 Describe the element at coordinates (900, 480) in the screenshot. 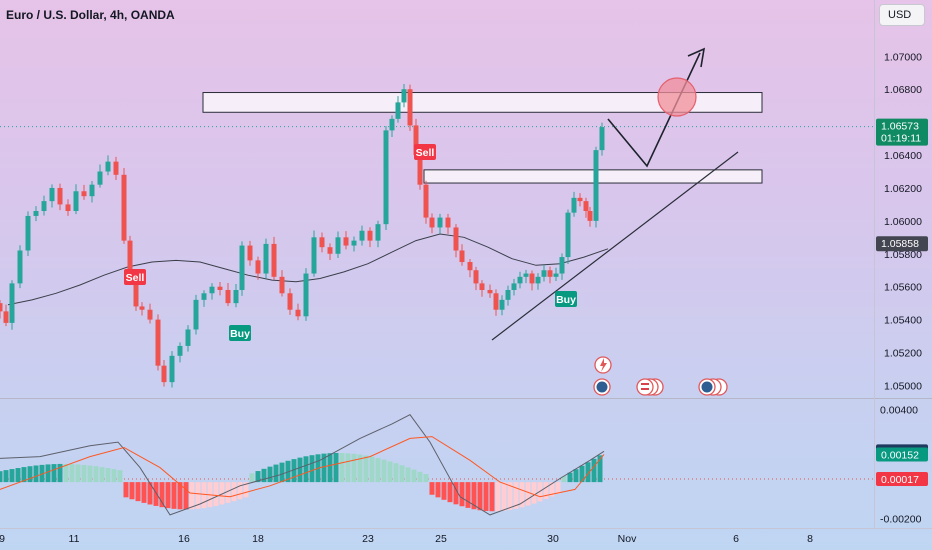

I see `svg-text: 0.00017` at that location.